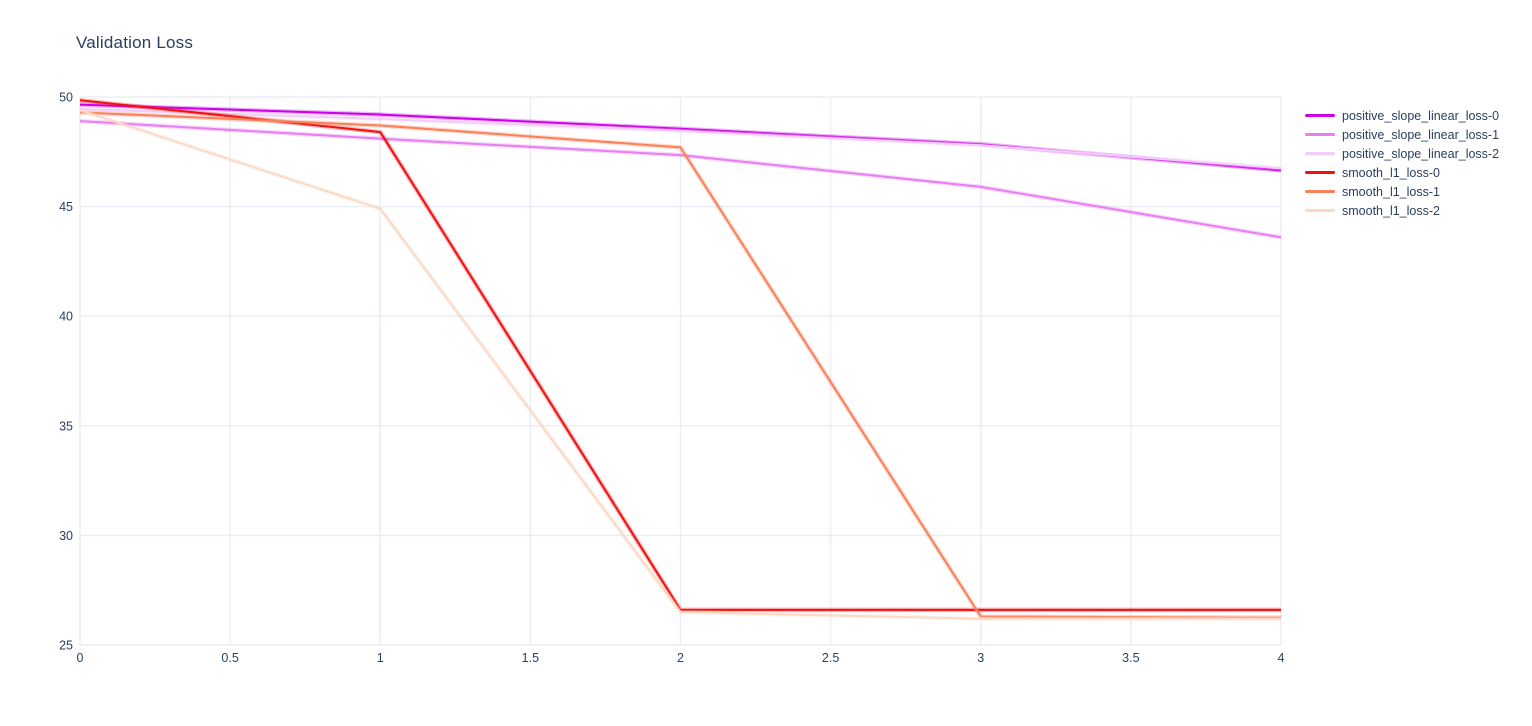  What do you see at coordinates (530, 658) in the screenshot?
I see `x-tick-label: 1.5` at bounding box center [530, 658].